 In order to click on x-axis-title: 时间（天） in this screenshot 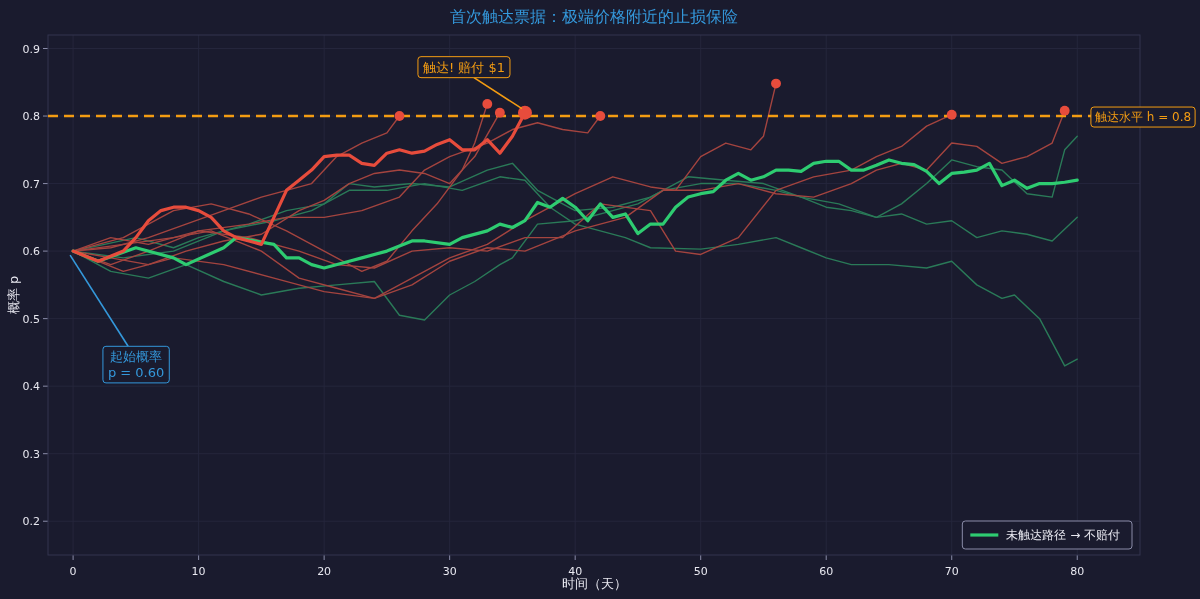, I will do `click(594, 583)`.